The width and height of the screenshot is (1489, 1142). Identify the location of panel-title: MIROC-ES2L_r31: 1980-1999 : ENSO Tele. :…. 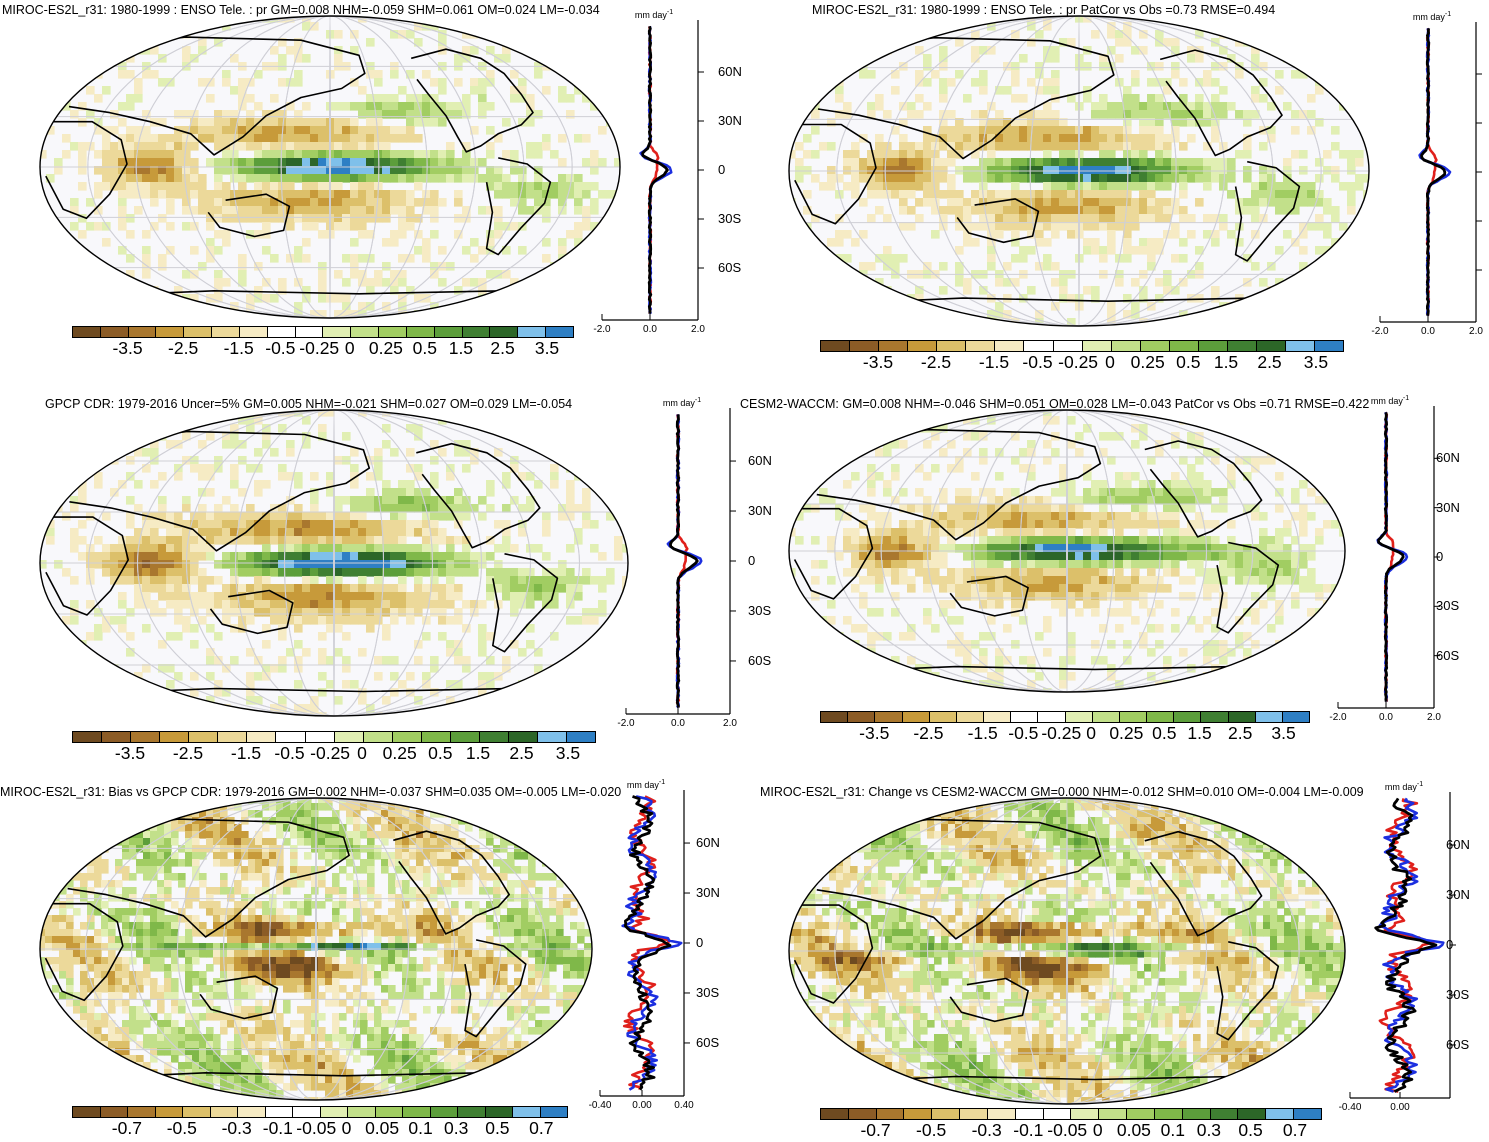
(1044, 10).